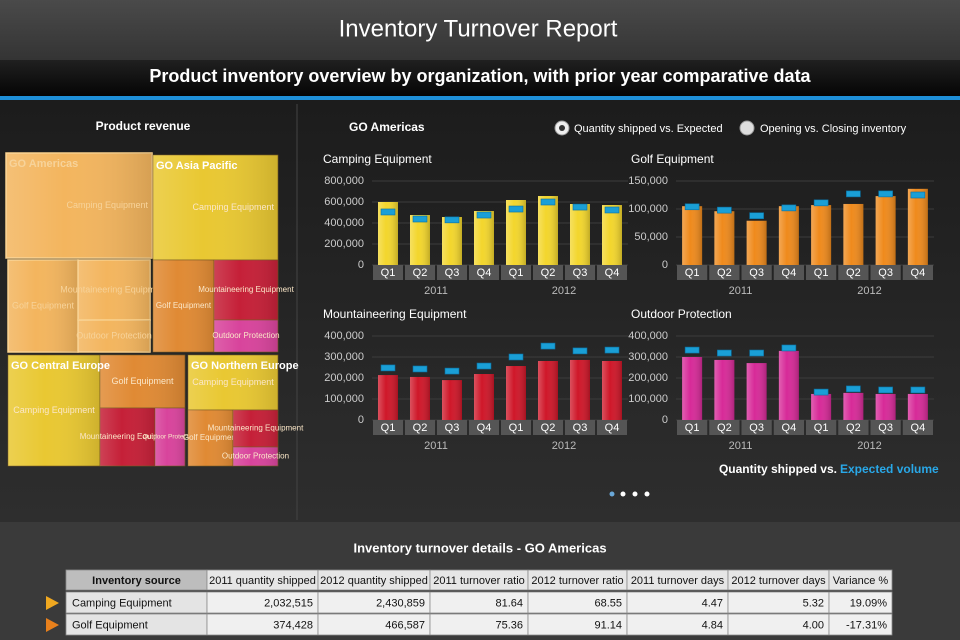  I want to click on x-tick-label: Q1, so click(388, 273).